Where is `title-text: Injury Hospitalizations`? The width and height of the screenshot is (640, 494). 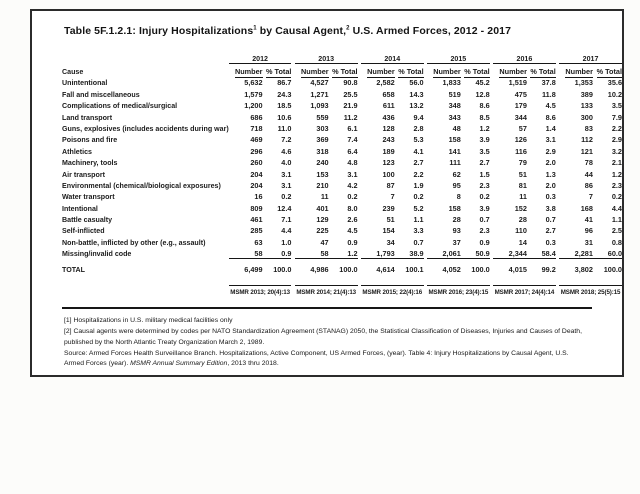 title-text: Injury Hospitalizations is located at coordinates (194, 31).